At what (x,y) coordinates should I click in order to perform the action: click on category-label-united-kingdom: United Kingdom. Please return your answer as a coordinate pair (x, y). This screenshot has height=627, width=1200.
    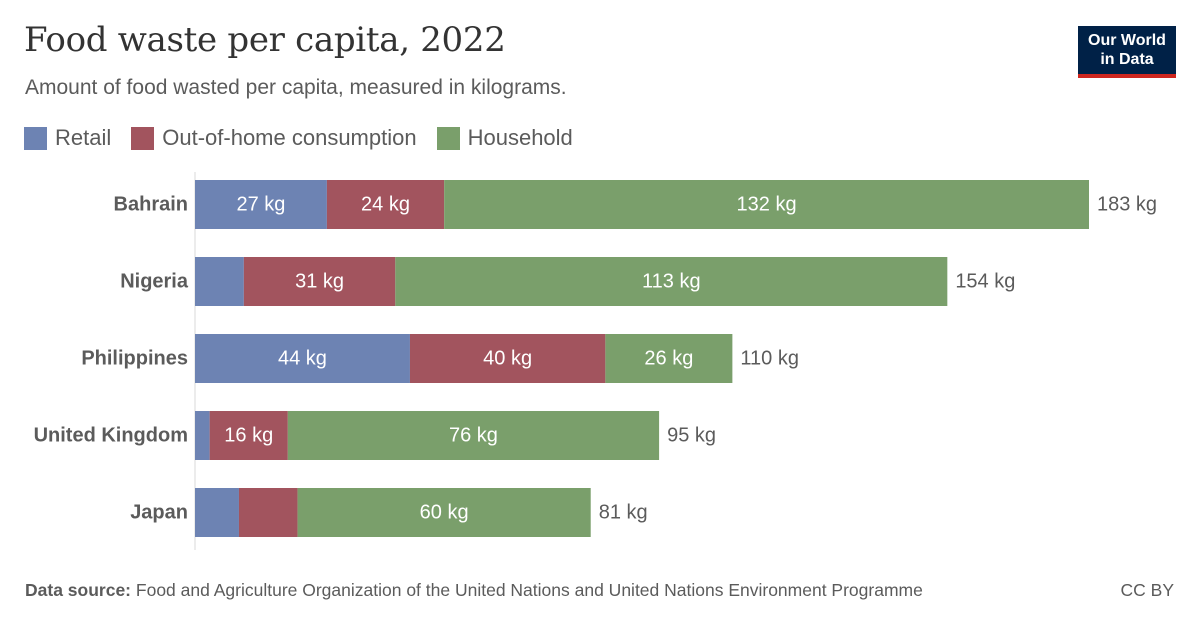
    Looking at the image, I should click on (111, 436).